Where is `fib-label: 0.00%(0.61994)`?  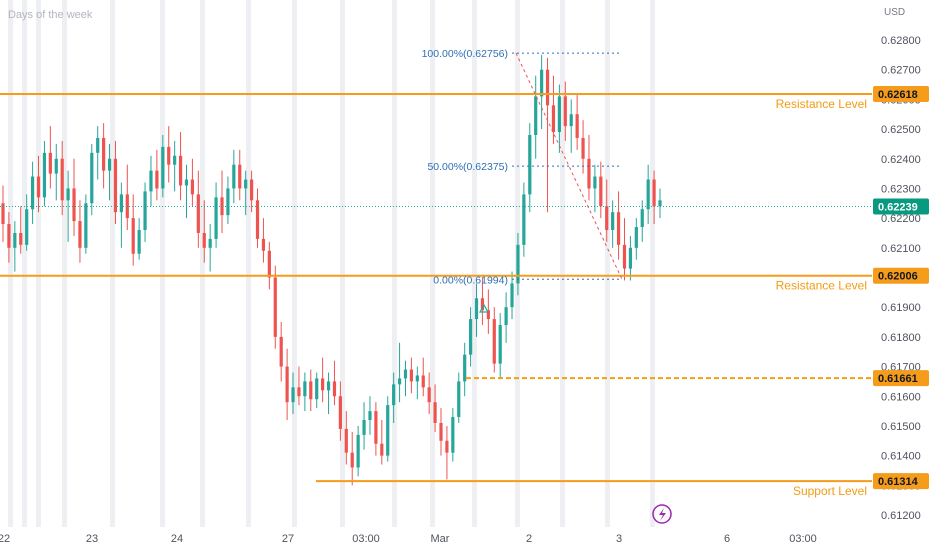
fib-label: 0.00%(0.61994) is located at coordinates (470, 280).